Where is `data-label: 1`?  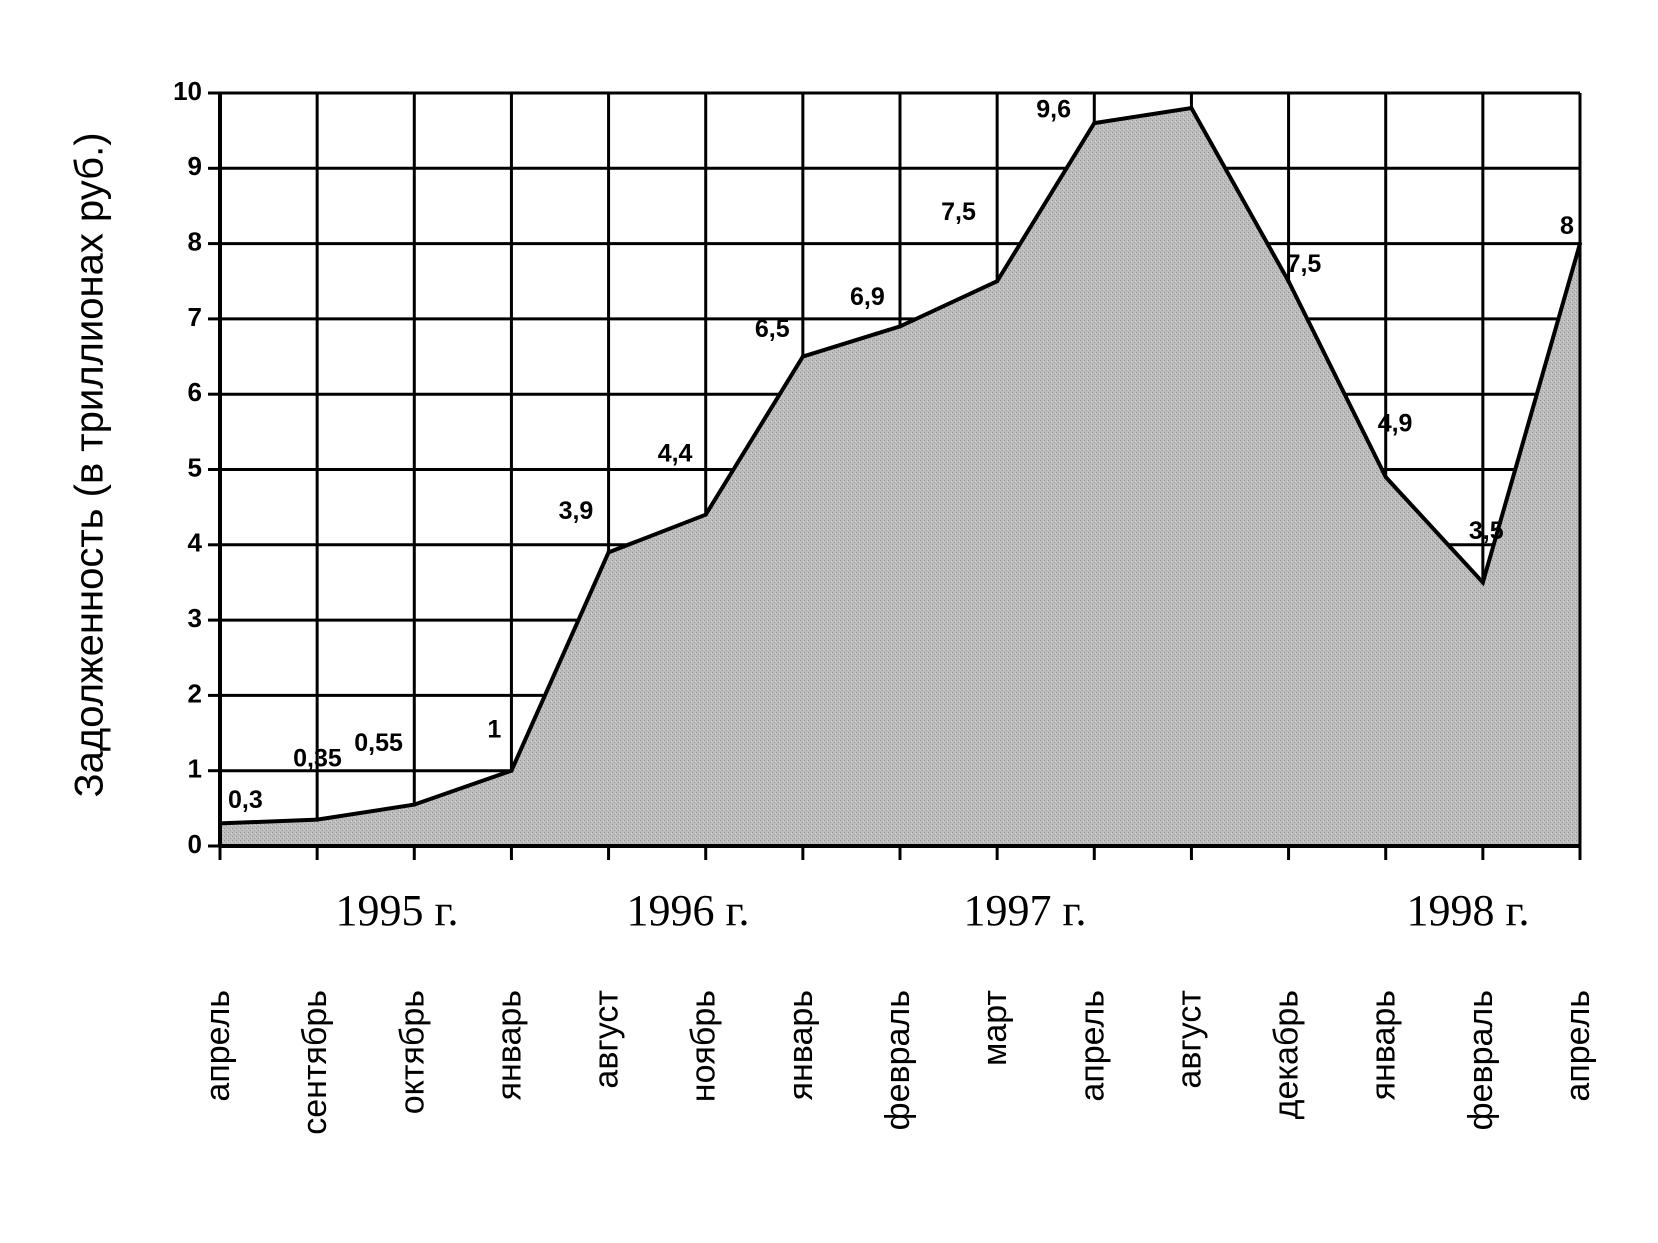 data-label: 1 is located at coordinates (494, 729).